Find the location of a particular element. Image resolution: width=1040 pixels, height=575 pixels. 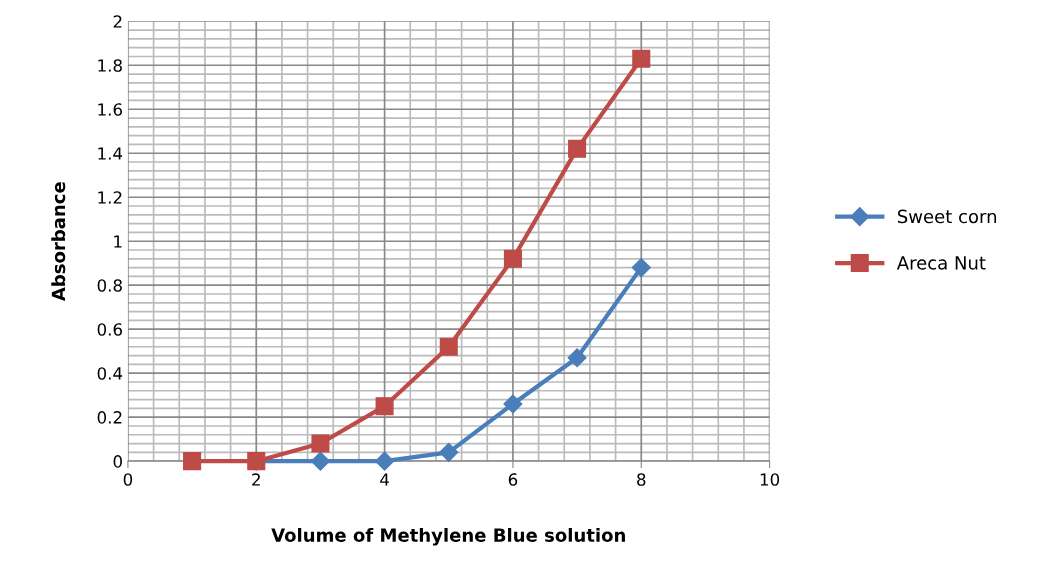

y-tick-label: 0.4 is located at coordinates (110, 373).